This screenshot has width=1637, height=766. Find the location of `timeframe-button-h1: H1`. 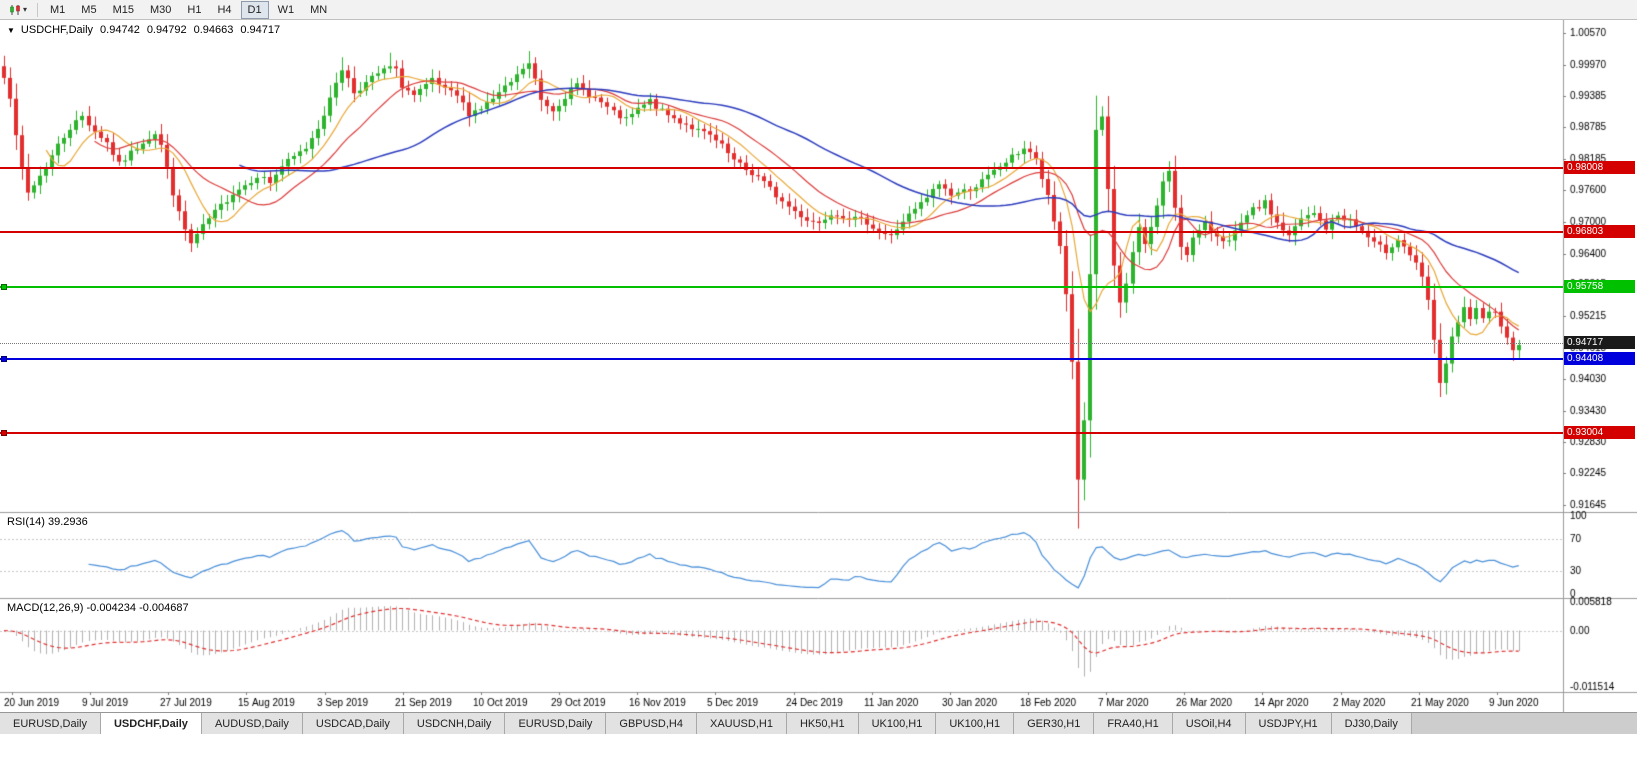

timeframe-button-h1: H1 is located at coordinates (194, 10).